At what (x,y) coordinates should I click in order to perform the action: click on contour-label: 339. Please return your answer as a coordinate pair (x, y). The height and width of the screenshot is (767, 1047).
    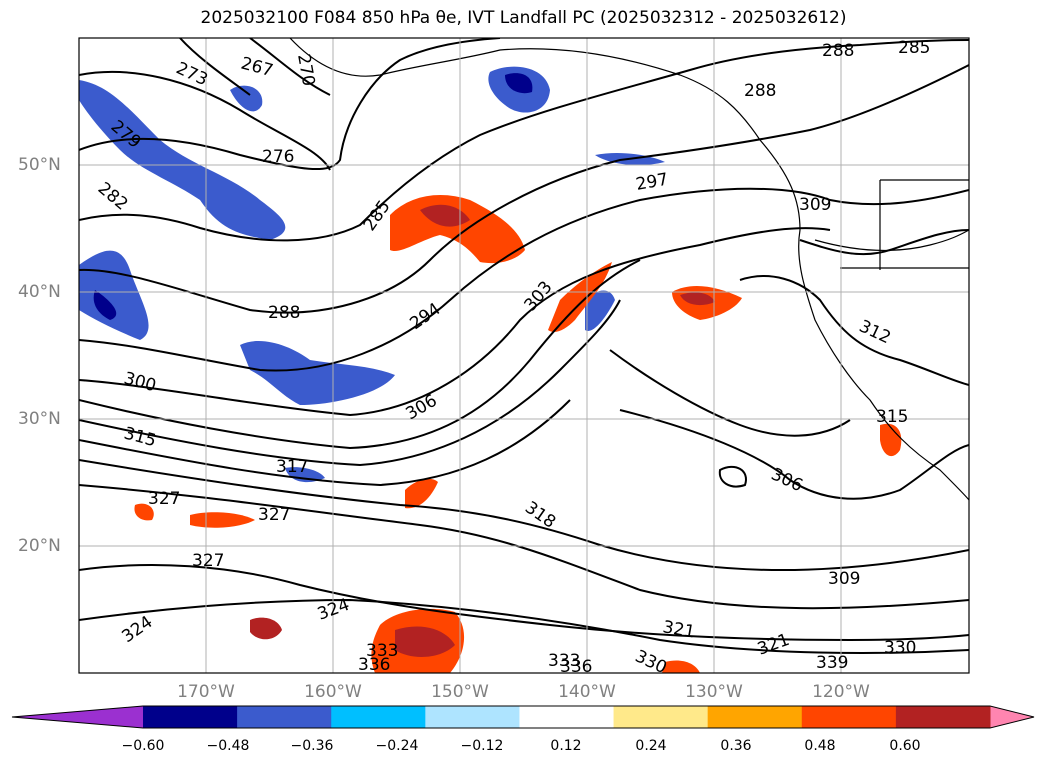
    Looking at the image, I should click on (832, 663).